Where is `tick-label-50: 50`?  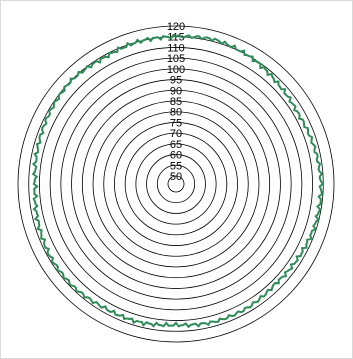 tick-label-50: 50 is located at coordinates (176, 177).